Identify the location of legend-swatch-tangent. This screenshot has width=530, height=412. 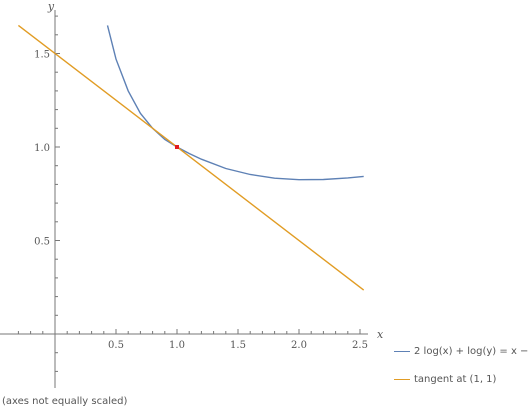
(402, 379).